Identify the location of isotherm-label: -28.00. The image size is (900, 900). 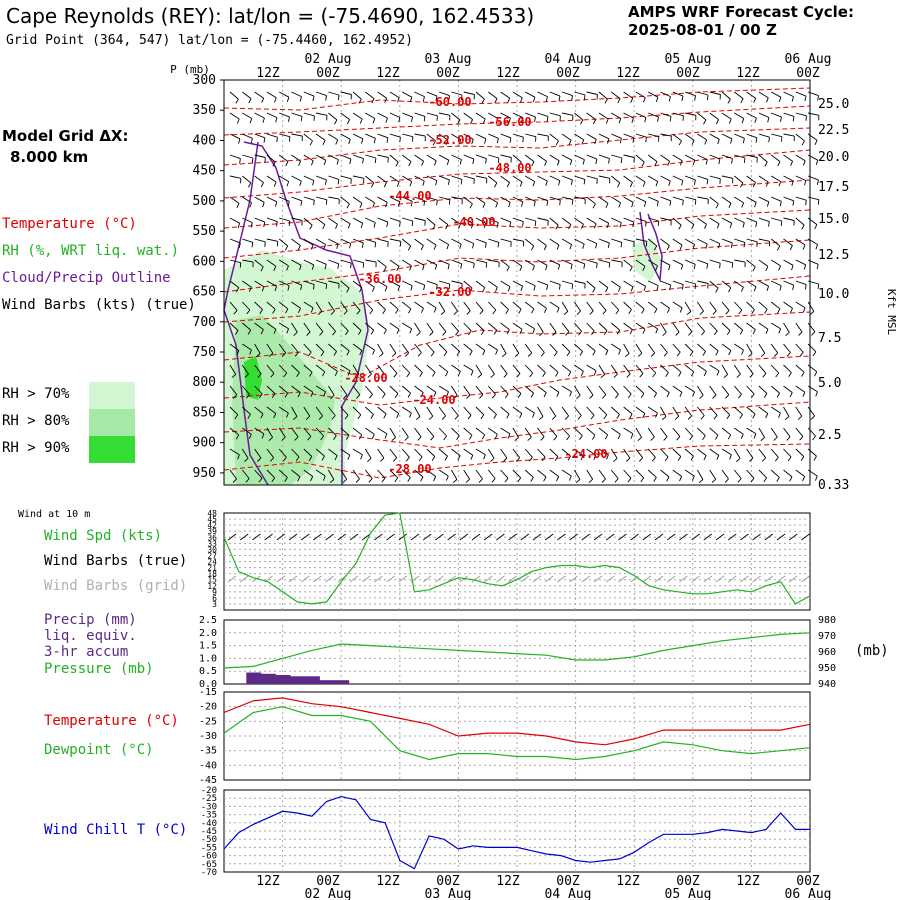
(409, 469).